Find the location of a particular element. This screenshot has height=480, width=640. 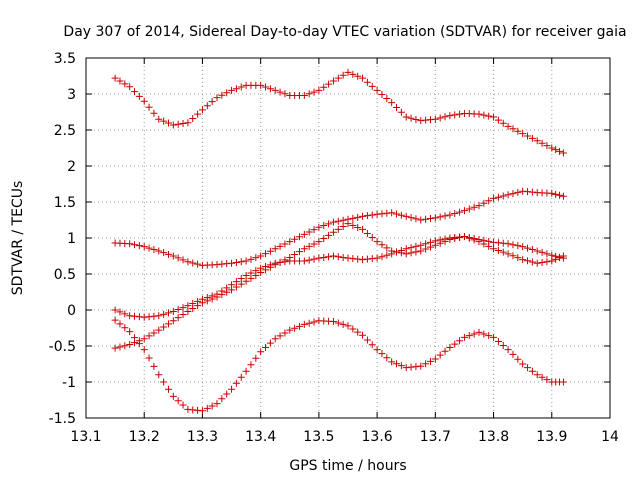

x-tick-label: 13.4 is located at coordinates (260, 437).